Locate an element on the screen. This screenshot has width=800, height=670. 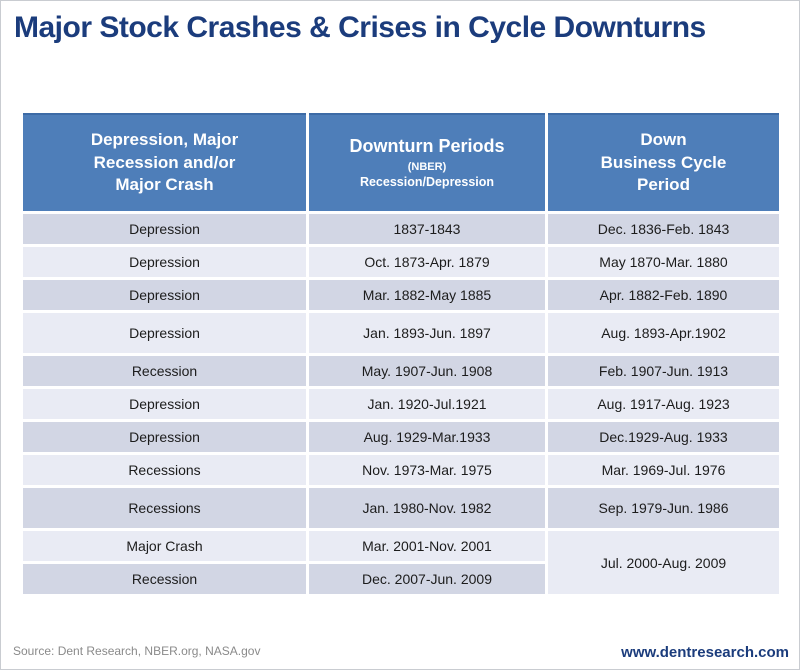
cell-downturn-period: Mar. 1882-May 1885 is located at coordinates (427, 295).